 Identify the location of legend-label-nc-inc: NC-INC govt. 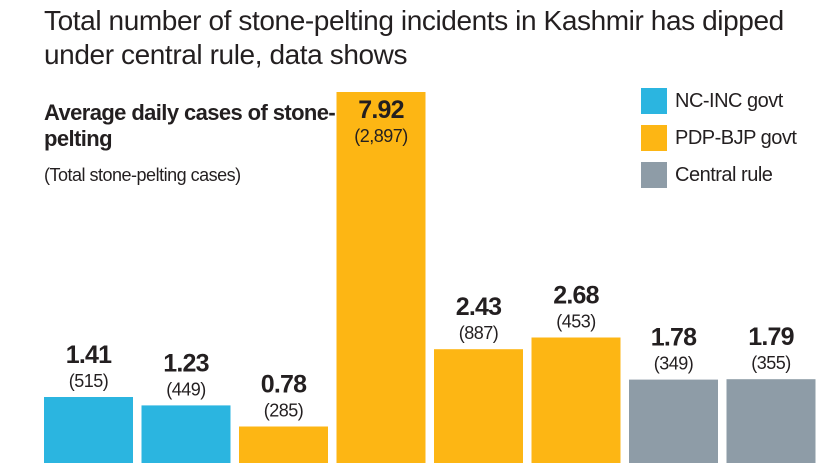
(729, 101).